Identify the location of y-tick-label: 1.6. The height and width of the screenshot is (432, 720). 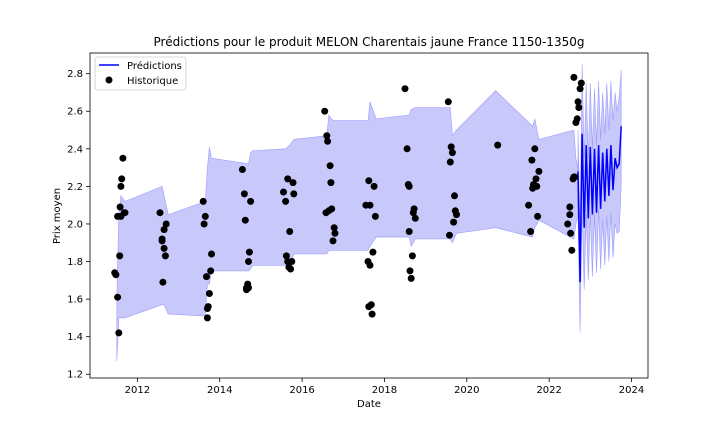
(75, 300).